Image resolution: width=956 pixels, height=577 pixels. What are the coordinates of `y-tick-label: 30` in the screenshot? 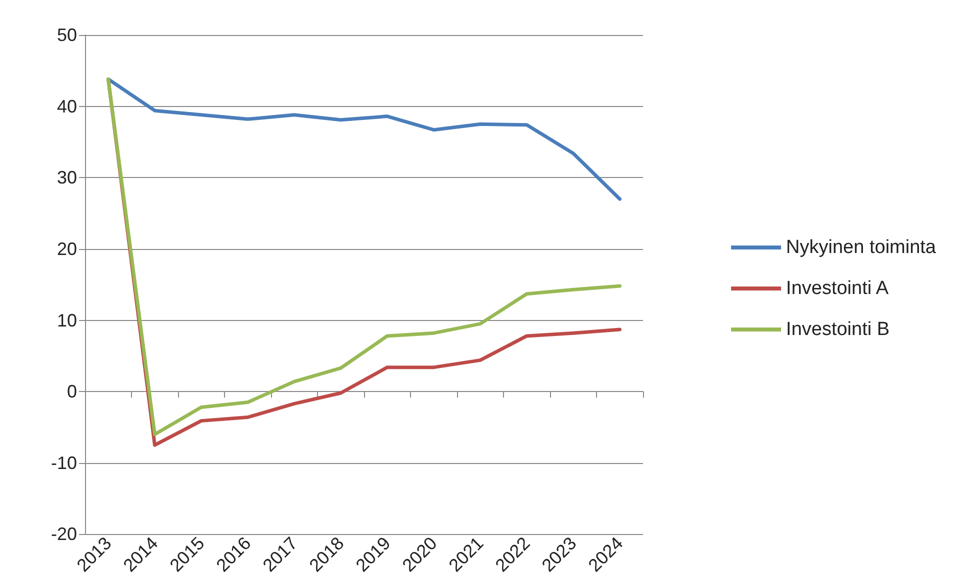 It's located at (66, 178).